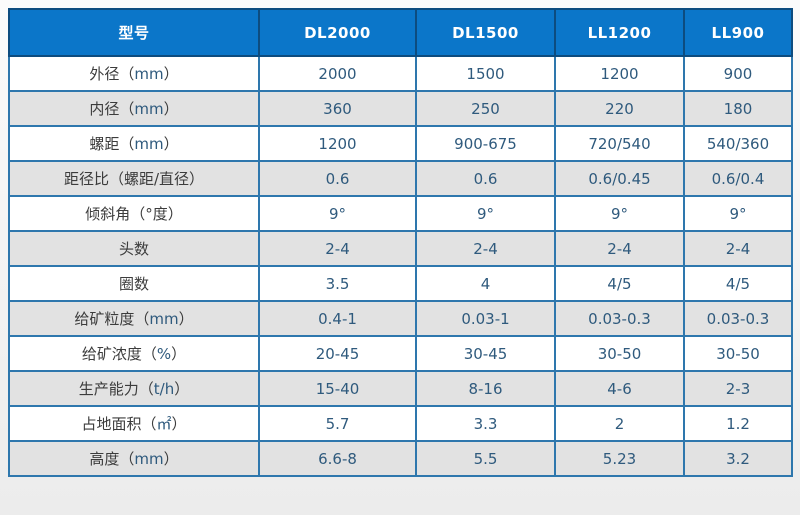  What do you see at coordinates (485, 143) in the screenshot?
I see `spec-value: 900-675` at bounding box center [485, 143].